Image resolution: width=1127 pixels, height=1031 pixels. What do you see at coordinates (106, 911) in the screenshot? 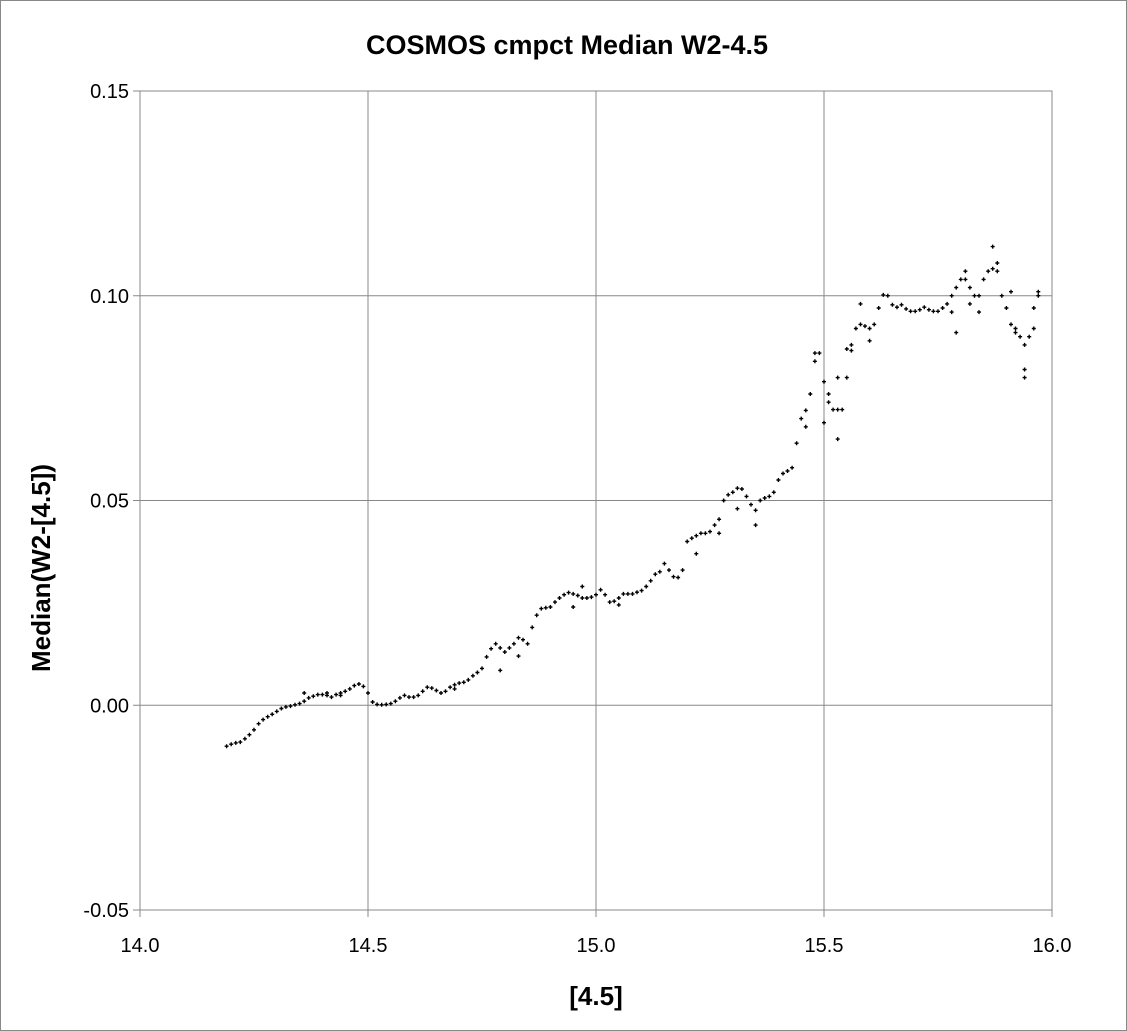
I see `y-tick-label: -0.05` at bounding box center [106, 911].